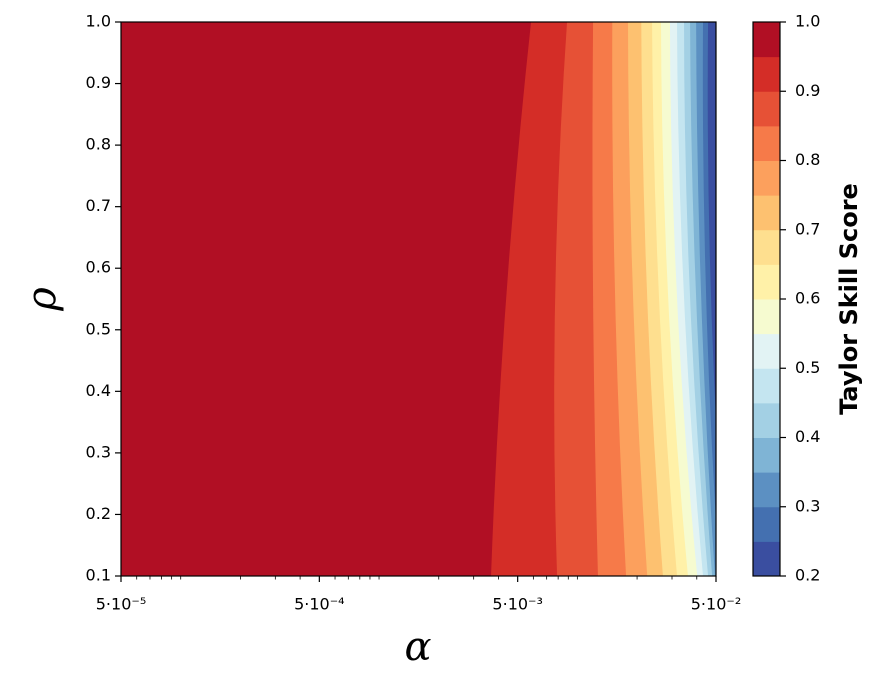  I want to click on y-tick-label: 1.0, so click(98, 21).